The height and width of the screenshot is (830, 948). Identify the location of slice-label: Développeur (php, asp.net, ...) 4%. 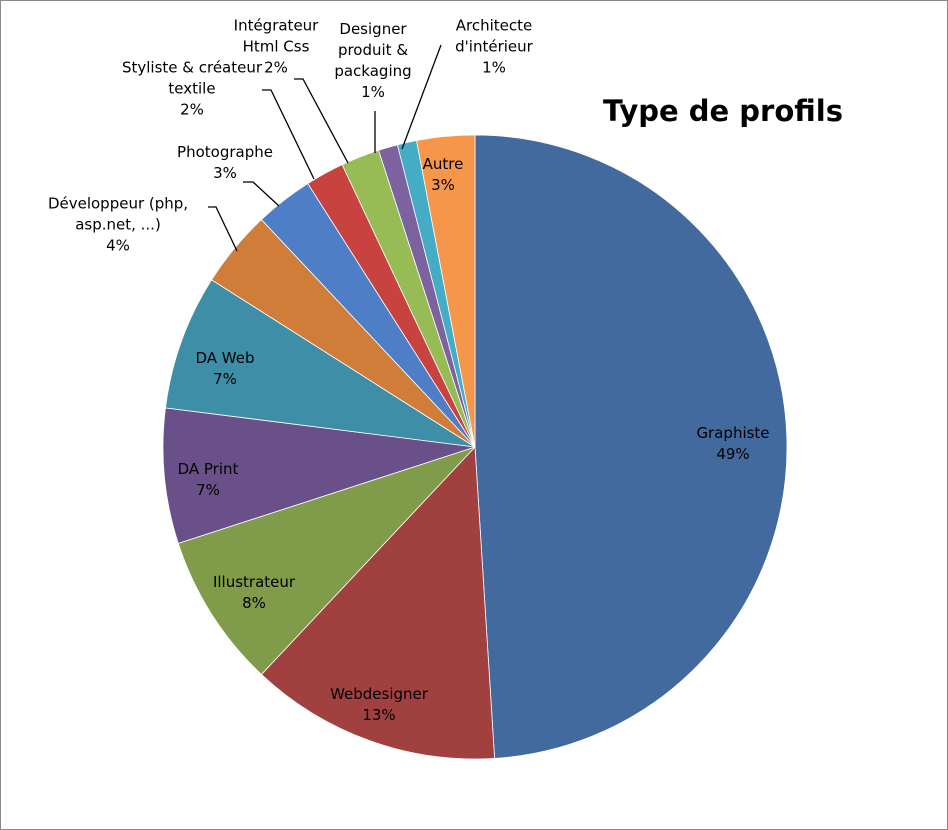
(118, 225).